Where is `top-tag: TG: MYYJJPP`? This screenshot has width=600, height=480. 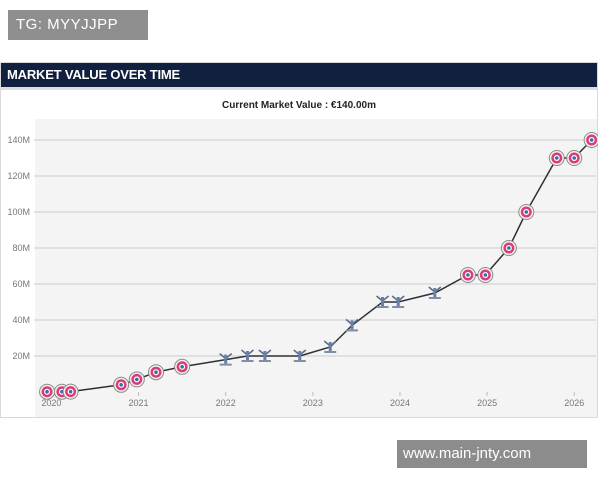
top-tag: TG: MYYJJPP is located at coordinates (78, 25).